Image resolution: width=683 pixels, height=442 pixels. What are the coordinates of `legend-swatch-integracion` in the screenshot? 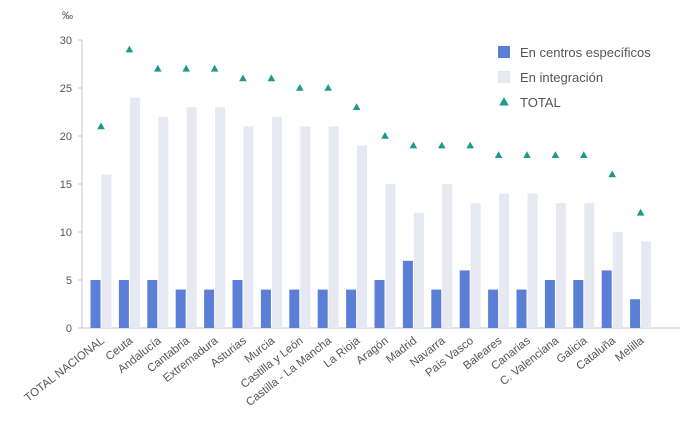 It's located at (504, 77).